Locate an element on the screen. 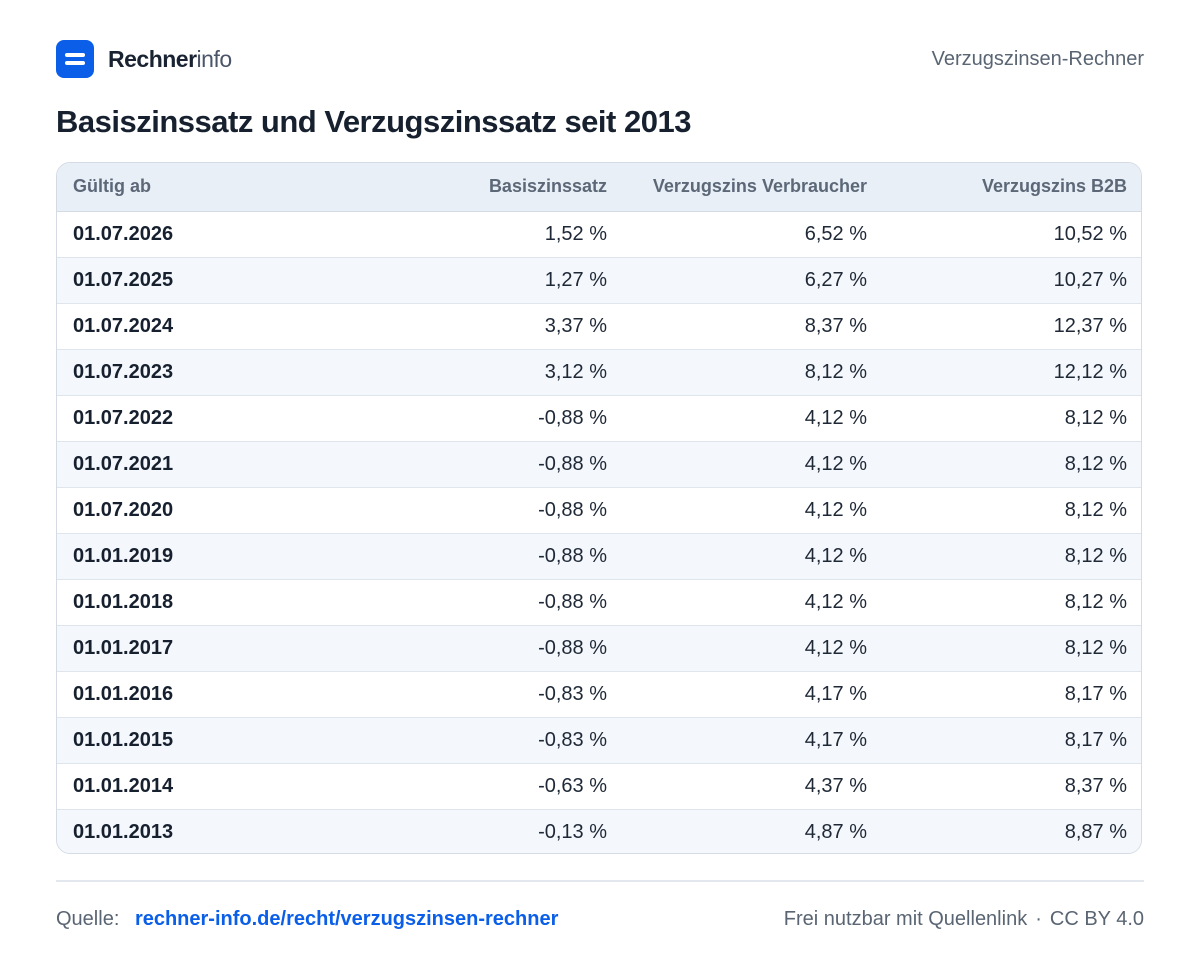 Image resolution: width=1200 pixels, height=960 pixels. cell-valid-from: 01.07.2020 is located at coordinates (207, 510).